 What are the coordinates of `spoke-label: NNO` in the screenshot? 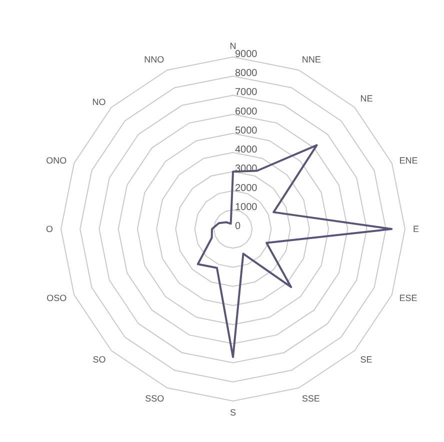 It's located at (154, 59).